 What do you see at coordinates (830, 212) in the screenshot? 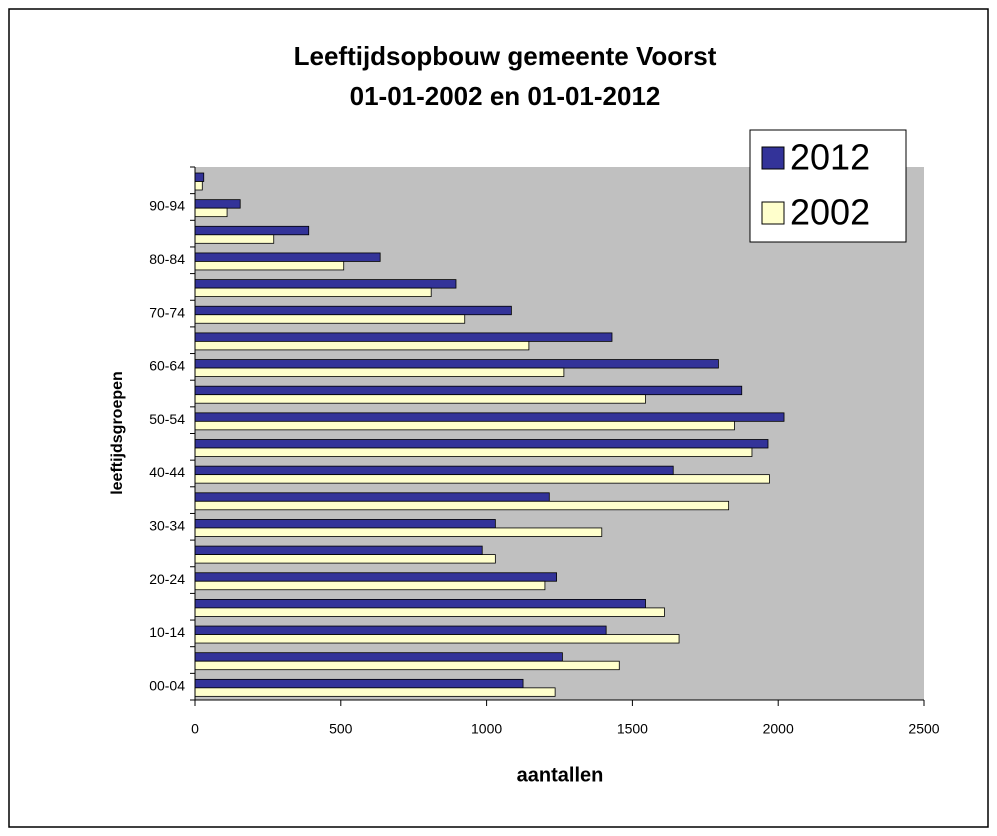
I see `legend-label: 2002` at bounding box center [830, 212].